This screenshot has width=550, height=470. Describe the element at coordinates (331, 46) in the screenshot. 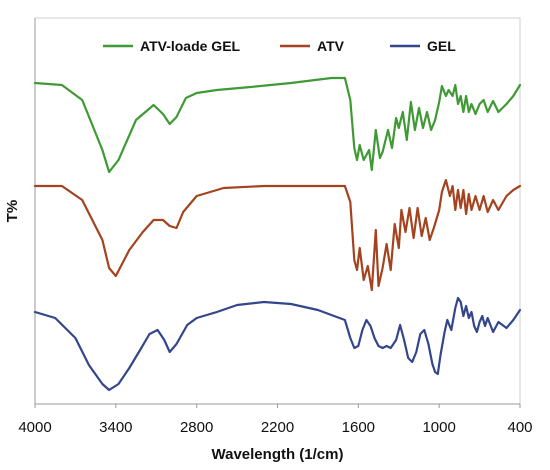

I see `legend-label-2: ATV` at that location.